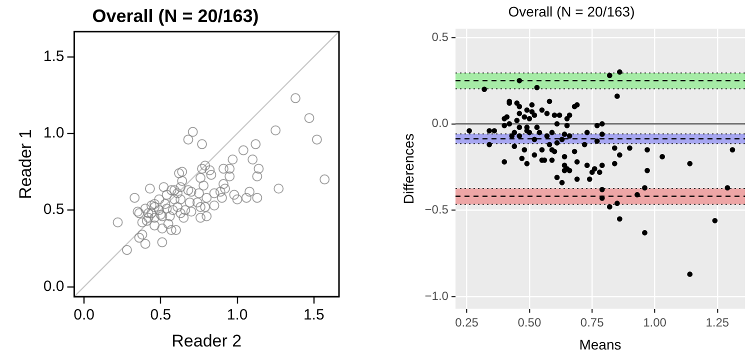  Describe the element at coordinates (467, 322) in the screenshot. I see `x-tick-label: 0.25` at that location.